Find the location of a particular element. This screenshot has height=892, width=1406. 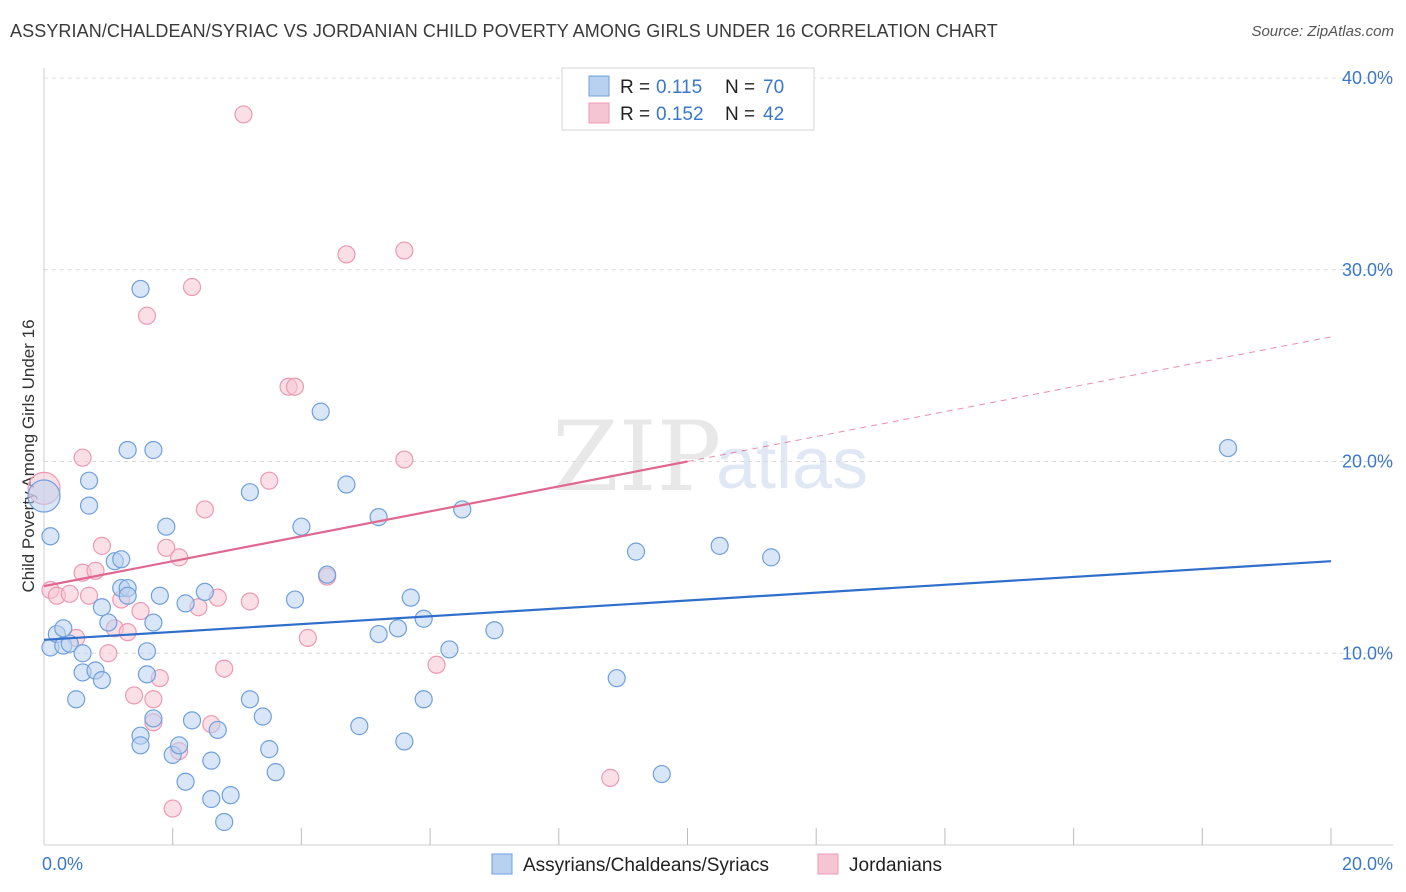

chart-source: Source: ZipAtlas.com is located at coordinates (1322, 31).